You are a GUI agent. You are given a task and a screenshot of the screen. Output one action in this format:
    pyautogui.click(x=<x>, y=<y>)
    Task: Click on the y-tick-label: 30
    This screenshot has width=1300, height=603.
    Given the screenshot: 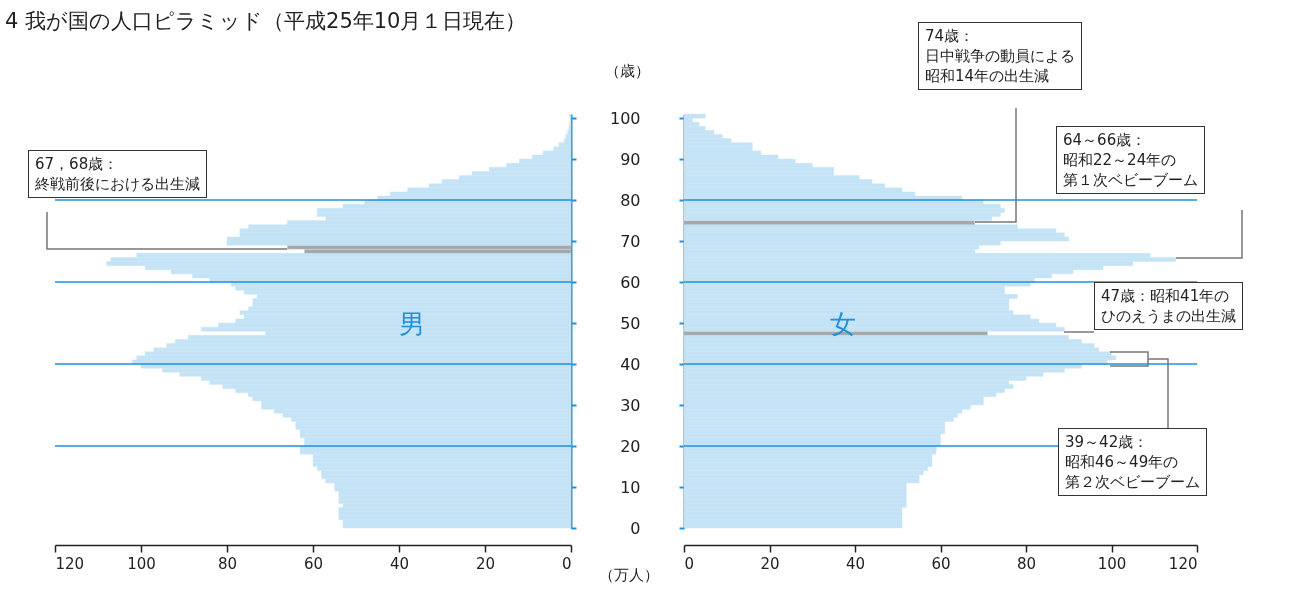 What is the action you would take?
    pyautogui.click(x=630, y=405)
    